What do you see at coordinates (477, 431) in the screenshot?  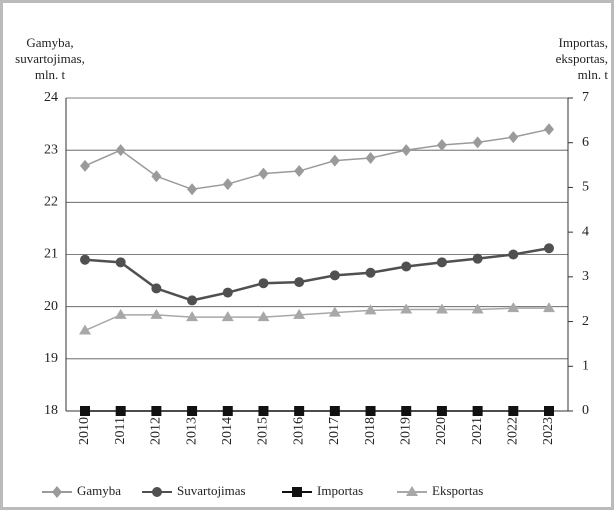 I see `x-tick-label: 2021` at bounding box center [477, 431].